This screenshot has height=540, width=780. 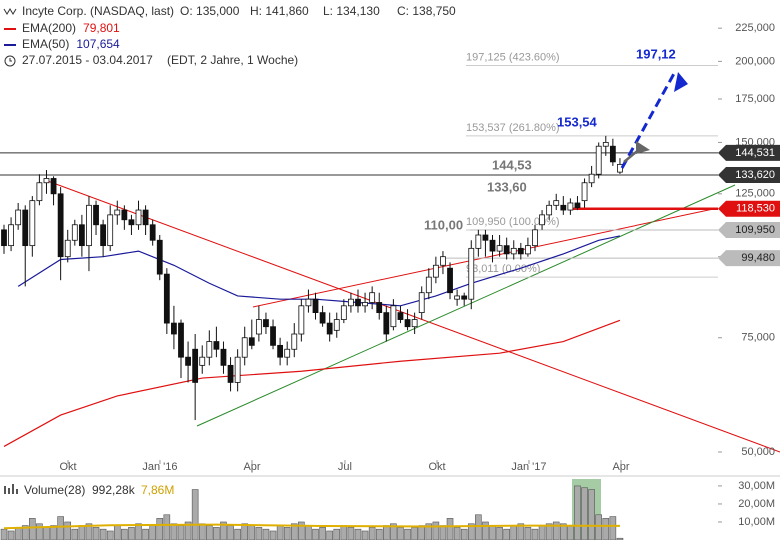 I want to click on quote-name: O:, so click(x=186, y=11).